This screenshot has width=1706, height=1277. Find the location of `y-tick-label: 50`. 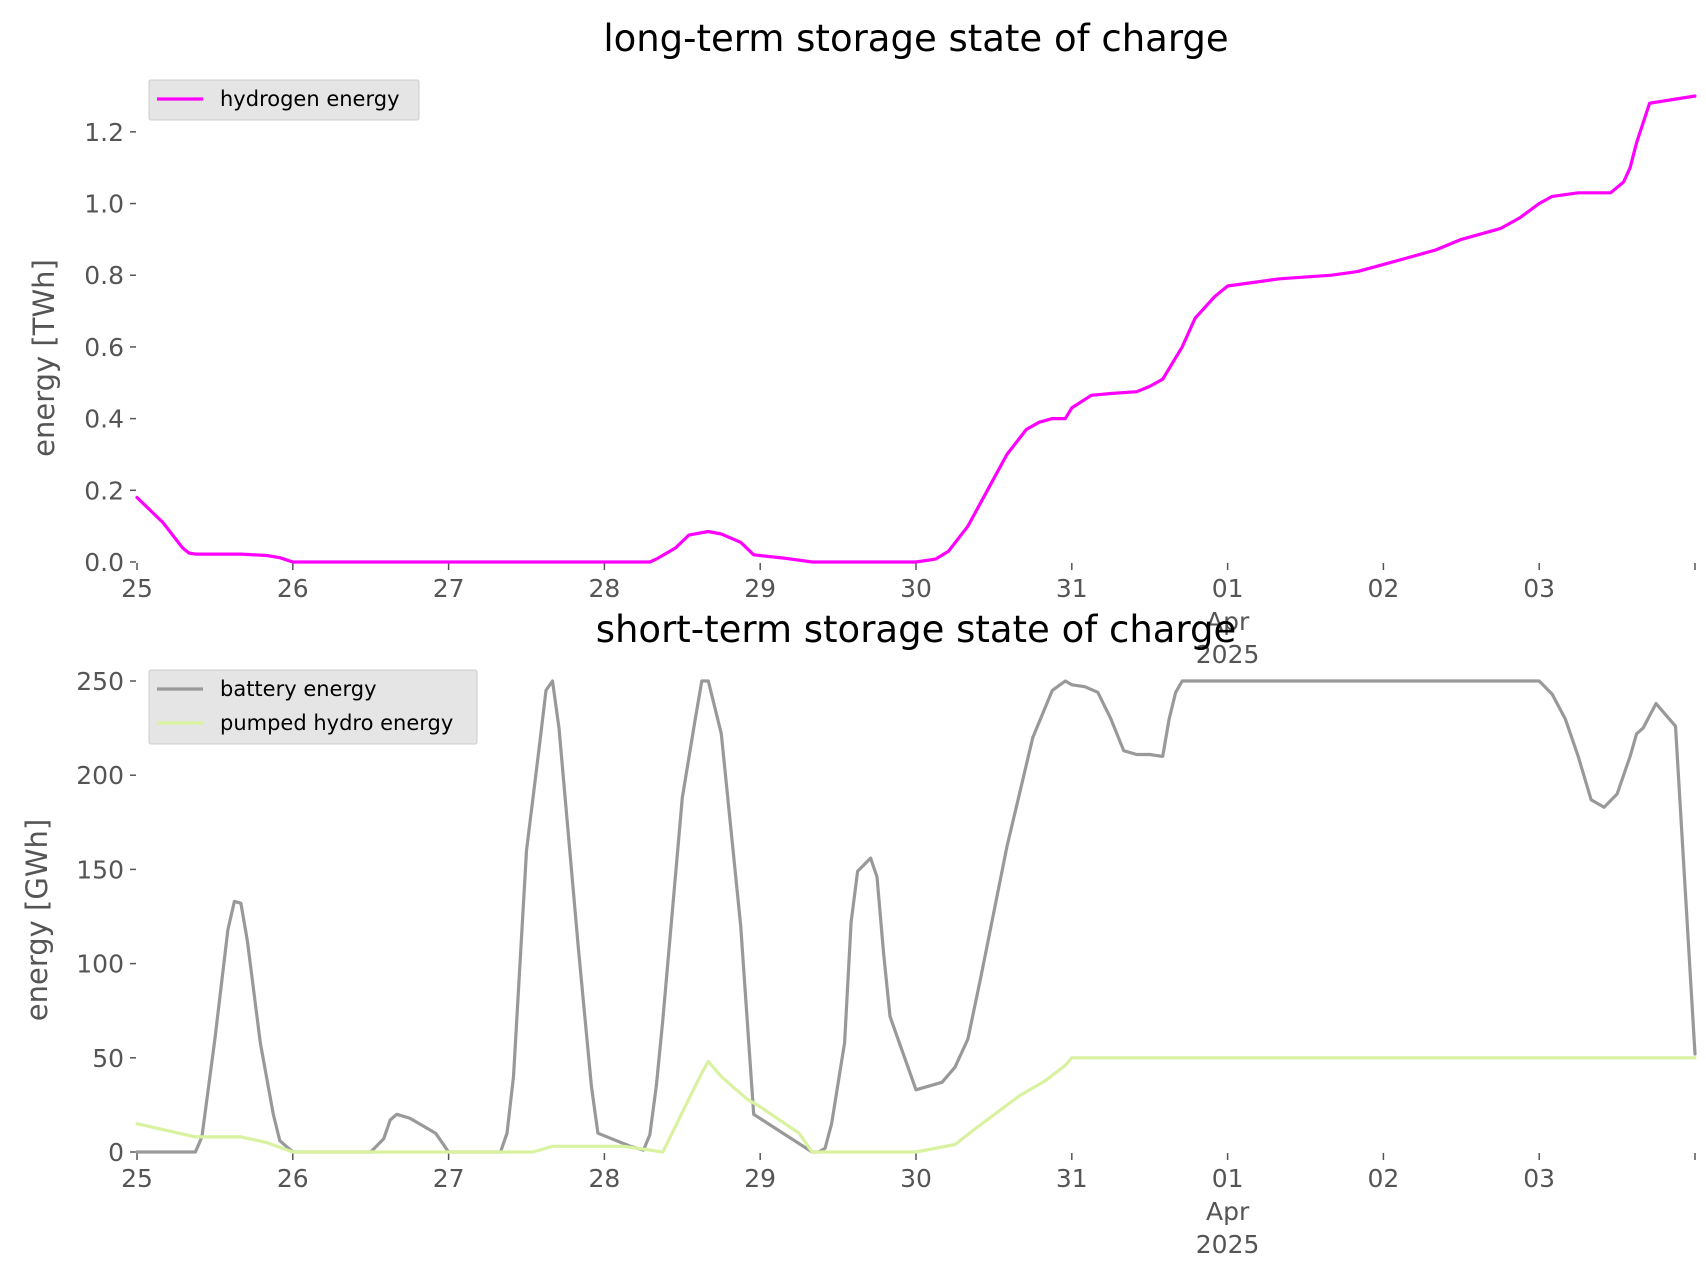

y-tick-label: 50 is located at coordinates (108, 1058).